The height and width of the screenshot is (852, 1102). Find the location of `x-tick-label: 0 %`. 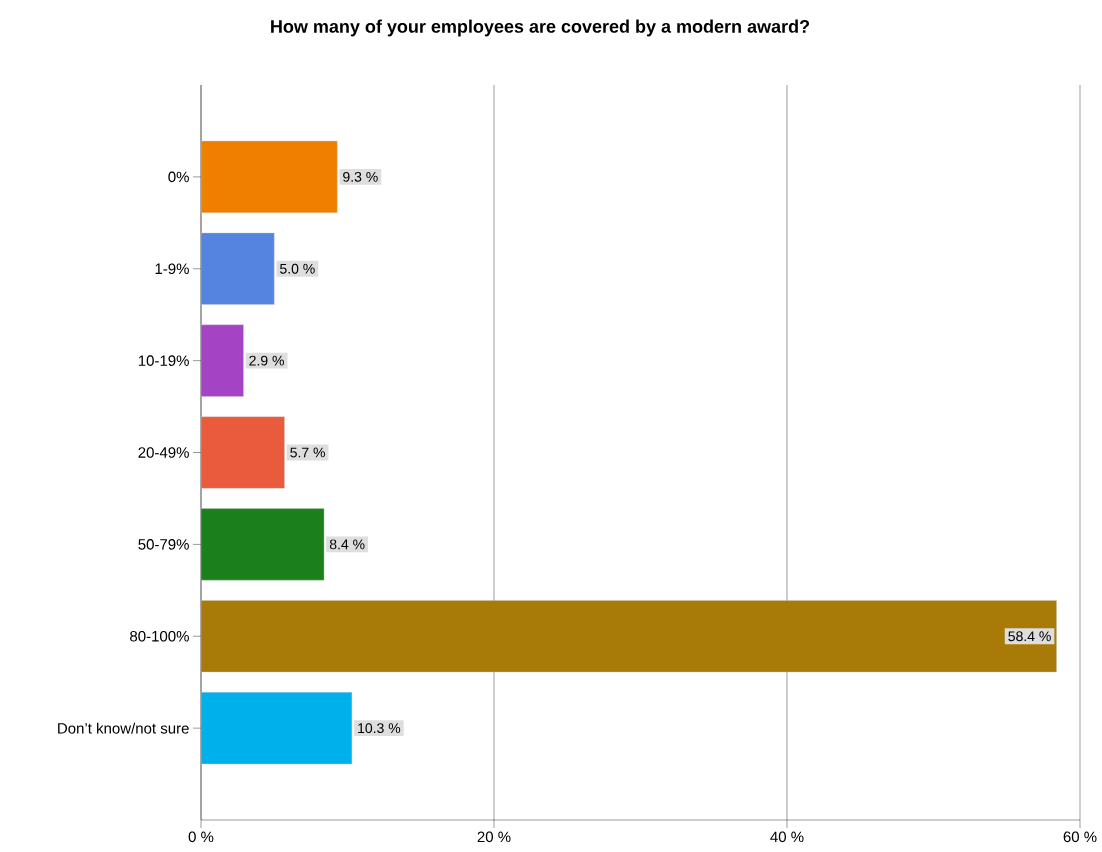

x-tick-label: 0 % is located at coordinates (201, 837).